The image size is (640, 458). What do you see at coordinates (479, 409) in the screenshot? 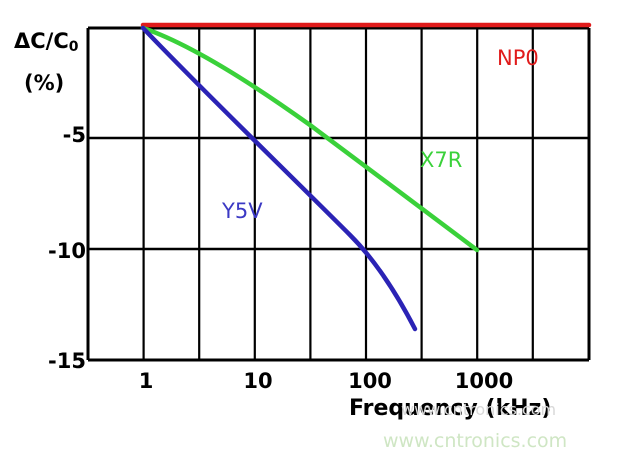
I see `ghost-watermark: www.cntronics.com` at bounding box center [479, 409].